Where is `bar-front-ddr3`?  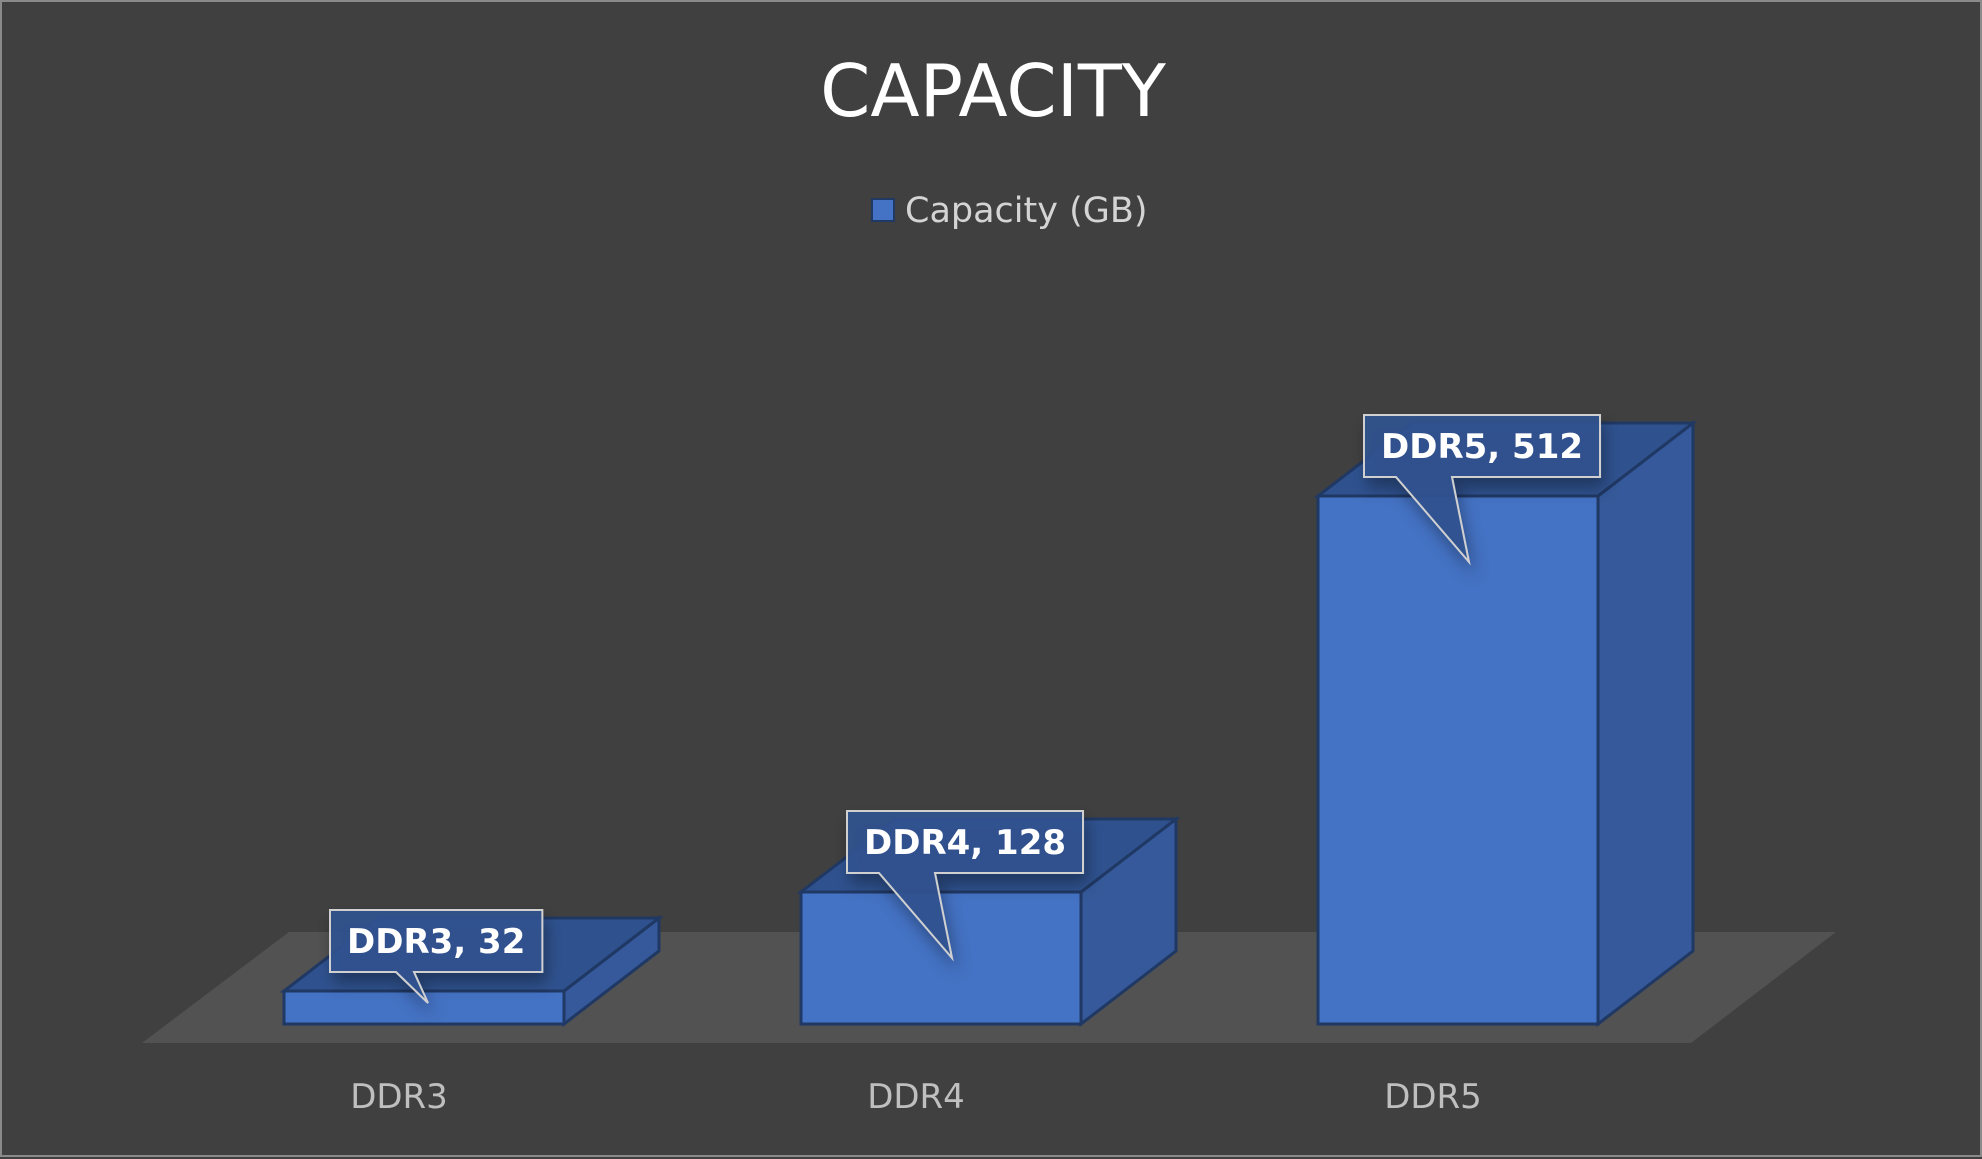
bar-front-ddr3 is located at coordinates (424, 1007).